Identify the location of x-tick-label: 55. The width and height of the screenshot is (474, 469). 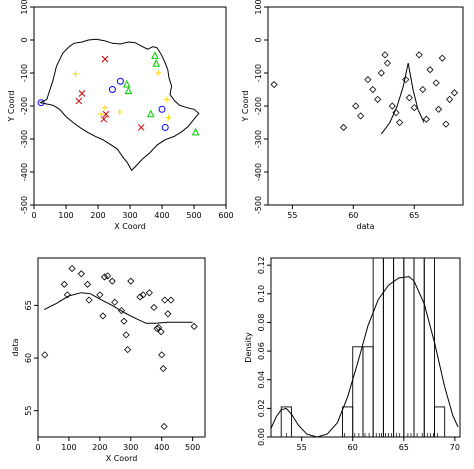
(302, 447).